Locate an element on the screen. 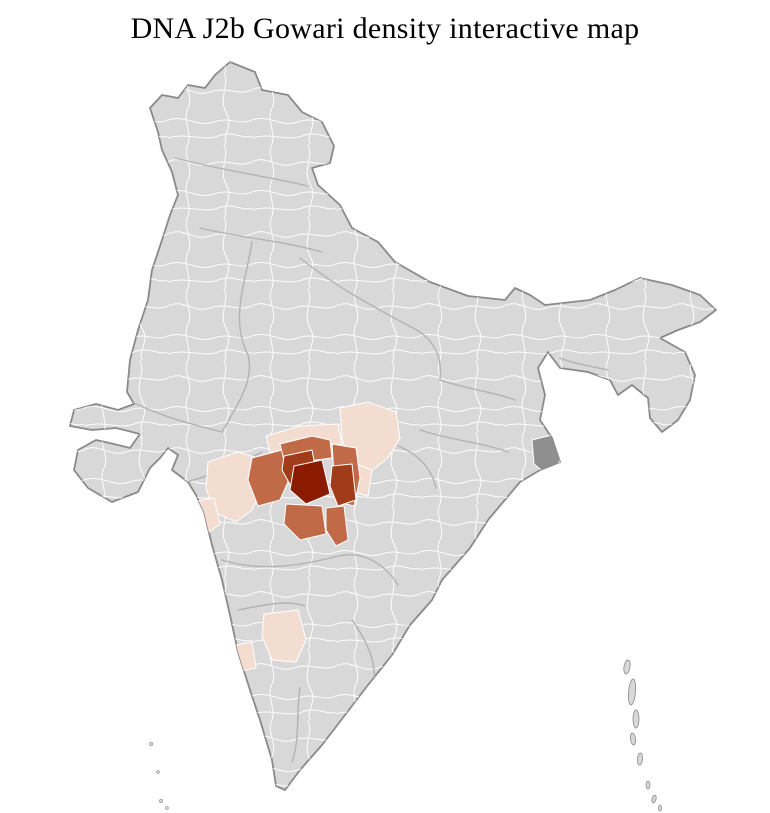 This screenshot has width=770, height=813. district-highest is located at coordinates (310, 482).